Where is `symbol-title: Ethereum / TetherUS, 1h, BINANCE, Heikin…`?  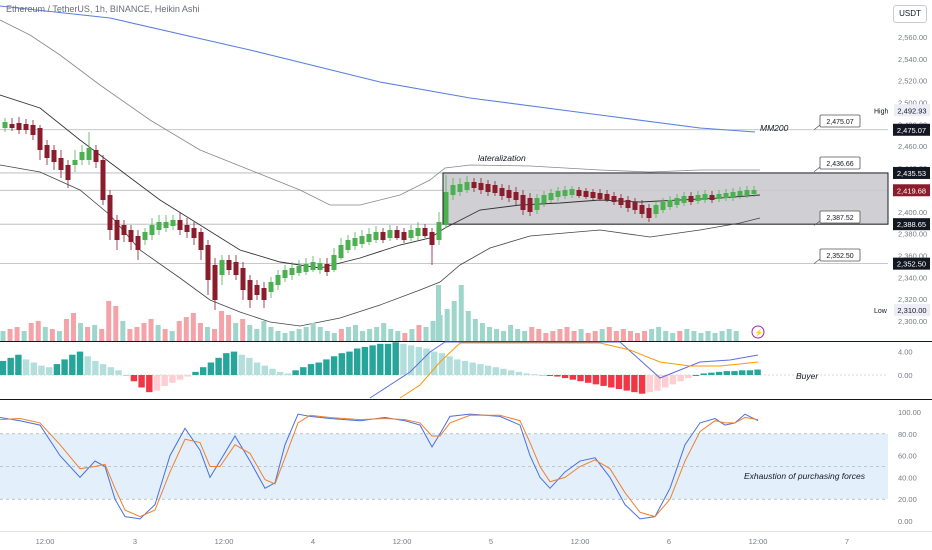 symbol-title: Ethereum / TetherUS, 1h, BINANCE, Heikin… is located at coordinates (103, 9).